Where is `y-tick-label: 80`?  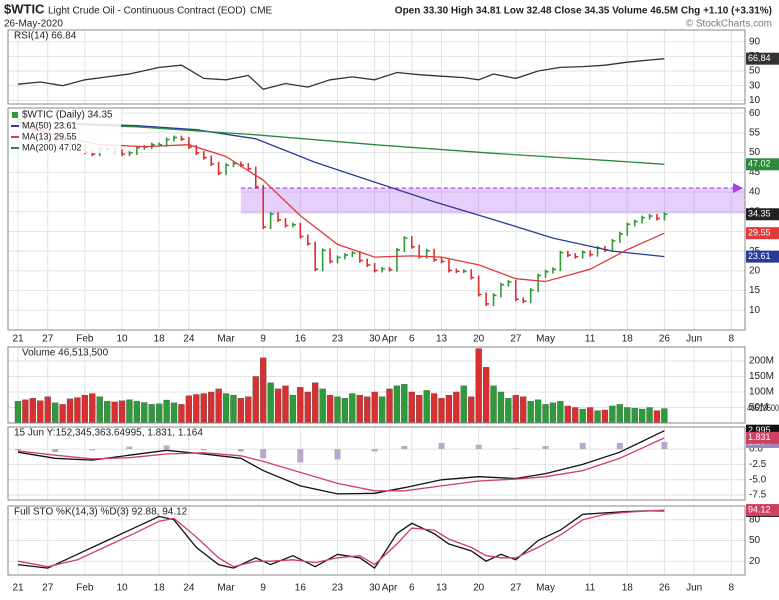
y-tick-label: 80 is located at coordinates (755, 519).